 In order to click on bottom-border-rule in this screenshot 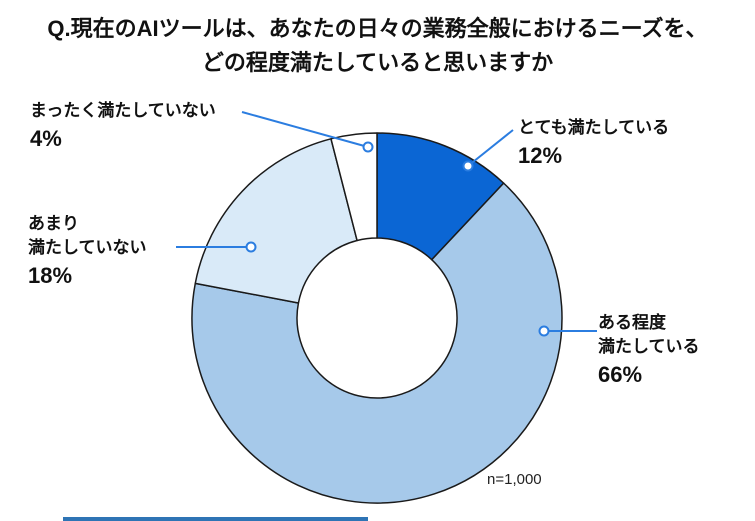, I will do `click(215, 519)`.